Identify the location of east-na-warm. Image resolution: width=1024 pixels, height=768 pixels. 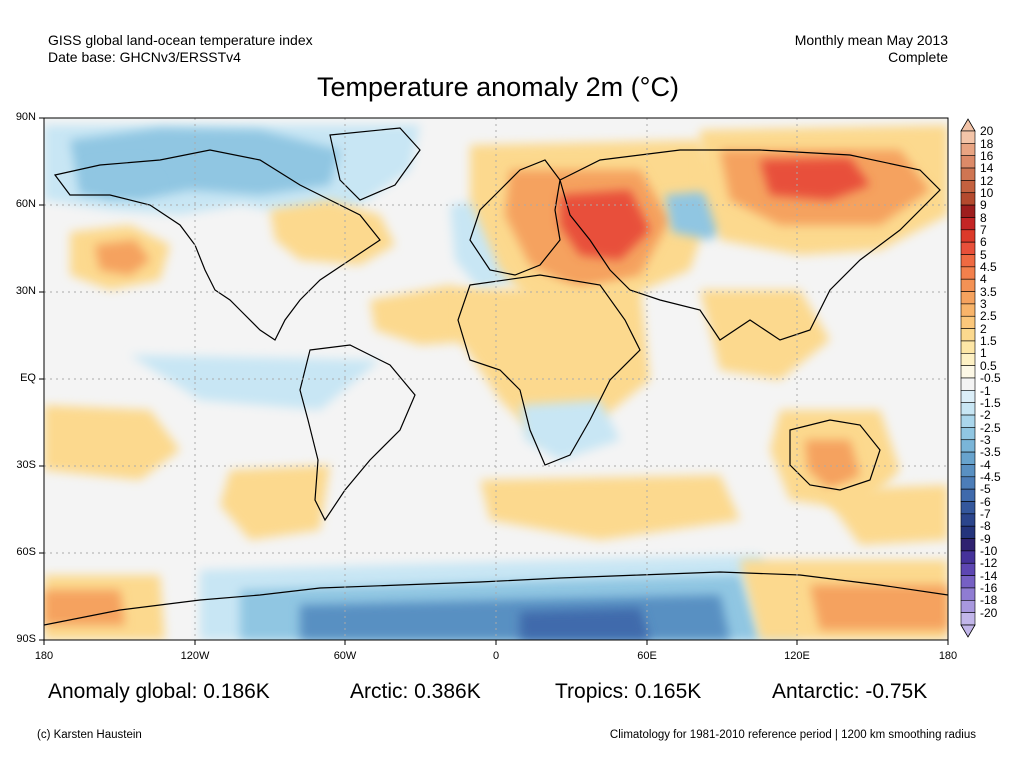
(332, 232).